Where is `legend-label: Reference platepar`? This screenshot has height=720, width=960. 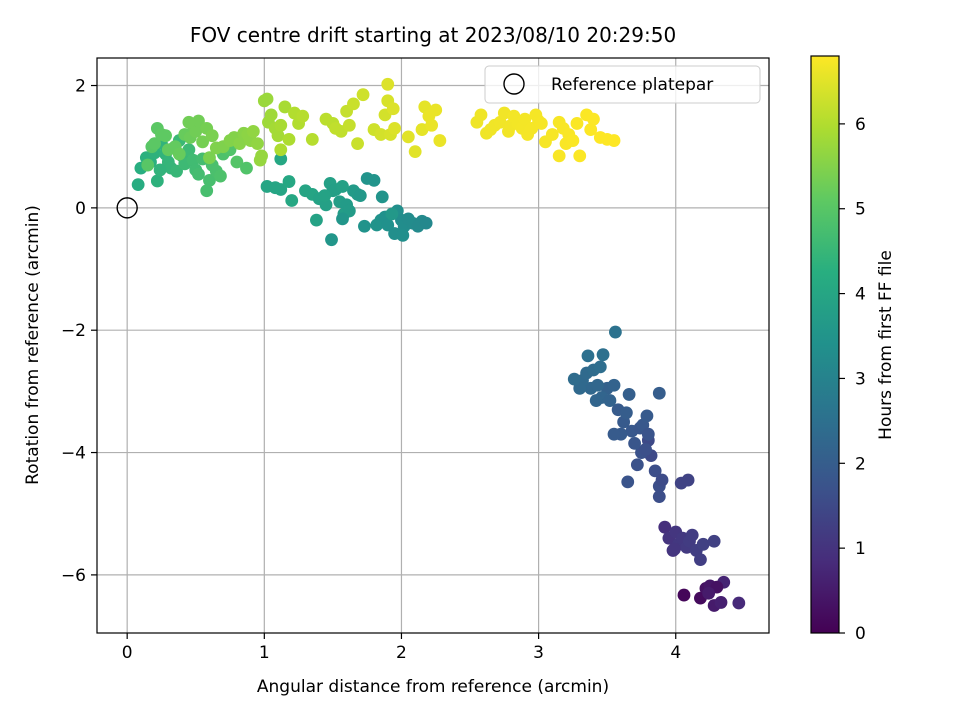 legend-label: Reference platepar is located at coordinates (632, 85).